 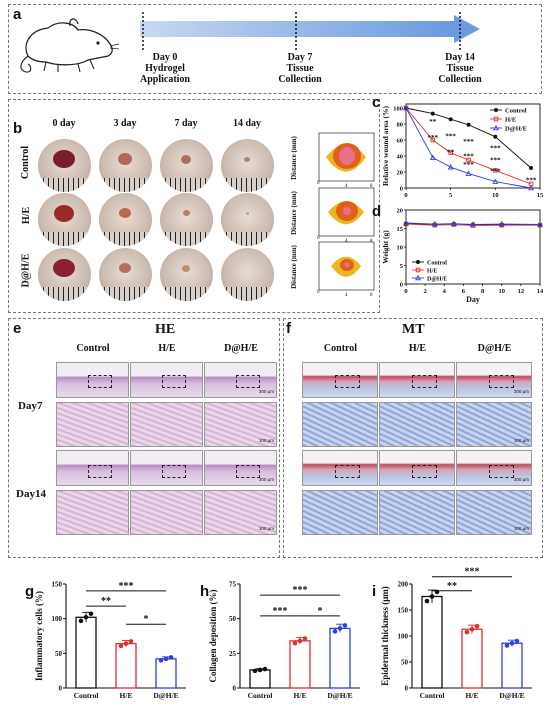 I want to click on panel-label-e: e, so click(x=17, y=328).